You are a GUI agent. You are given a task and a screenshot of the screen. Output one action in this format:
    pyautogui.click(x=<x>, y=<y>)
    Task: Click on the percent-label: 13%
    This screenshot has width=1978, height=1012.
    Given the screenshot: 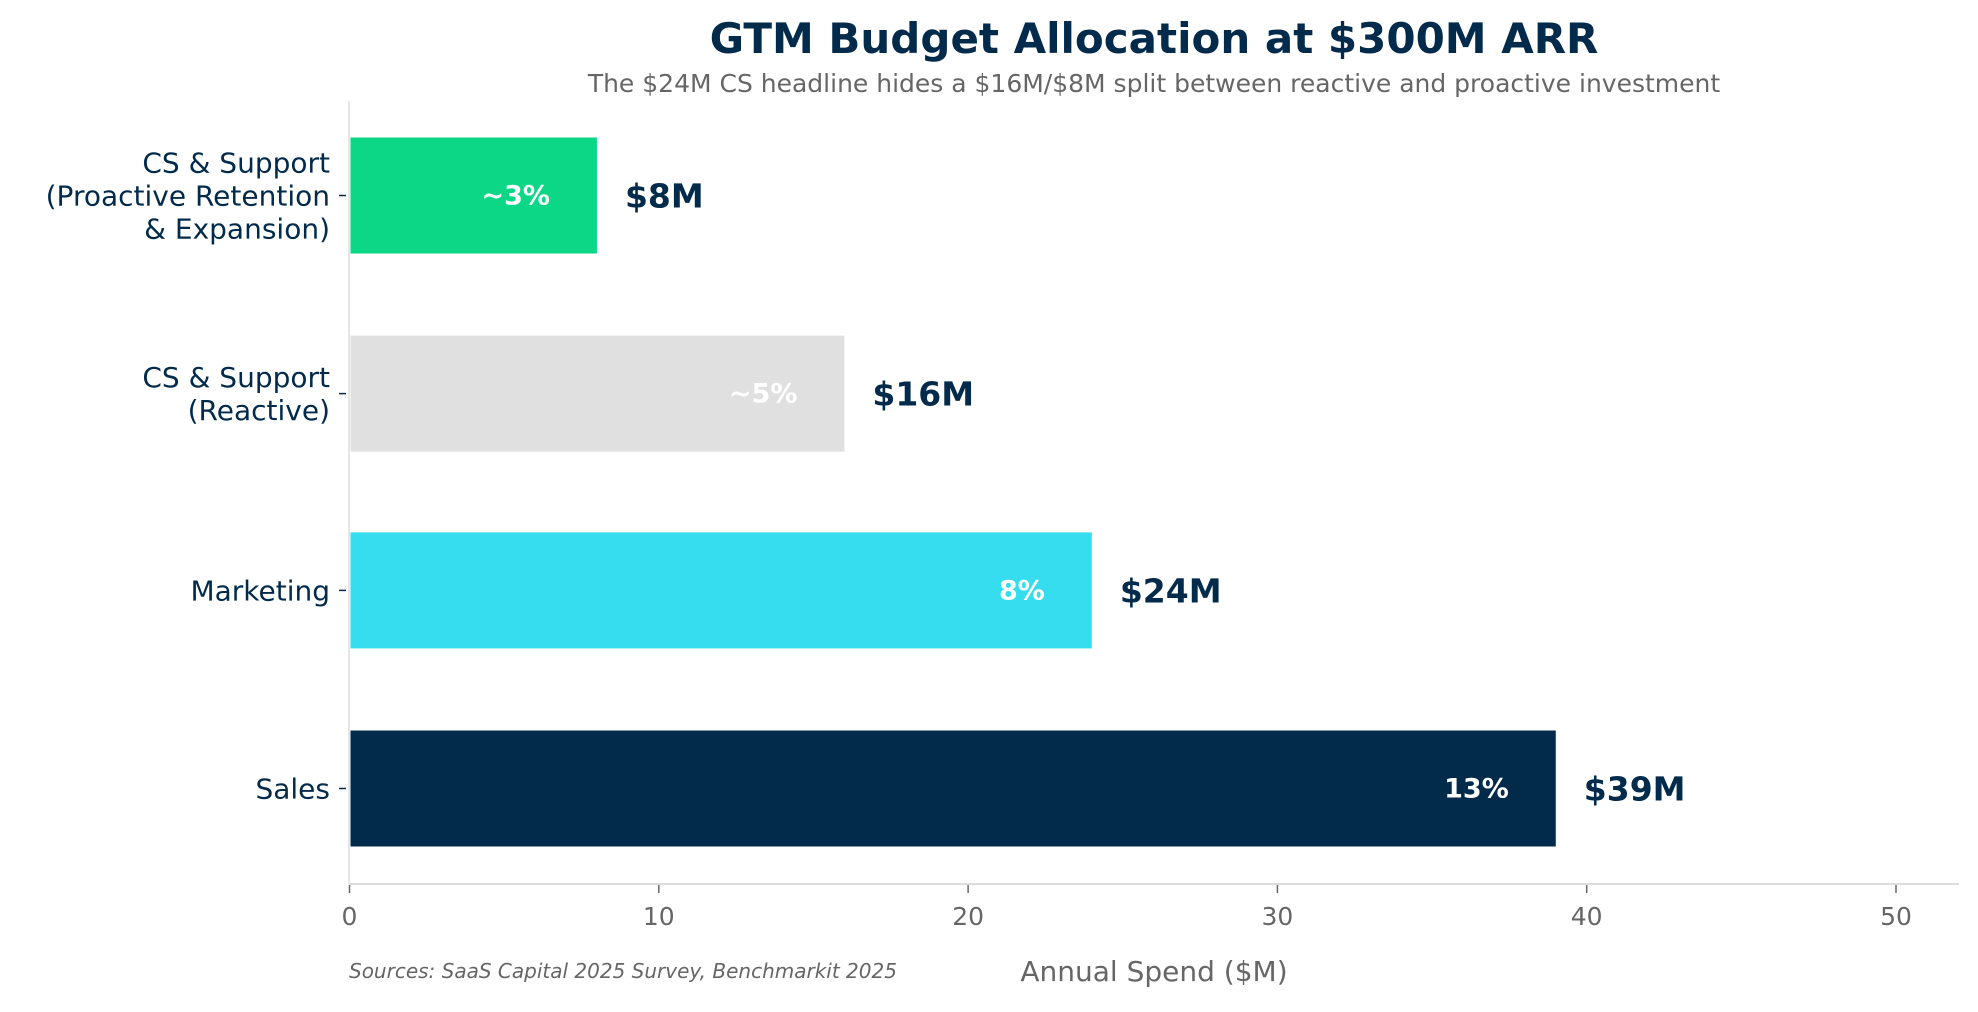 What is the action you would take?
    pyautogui.click(x=1476, y=789)
    